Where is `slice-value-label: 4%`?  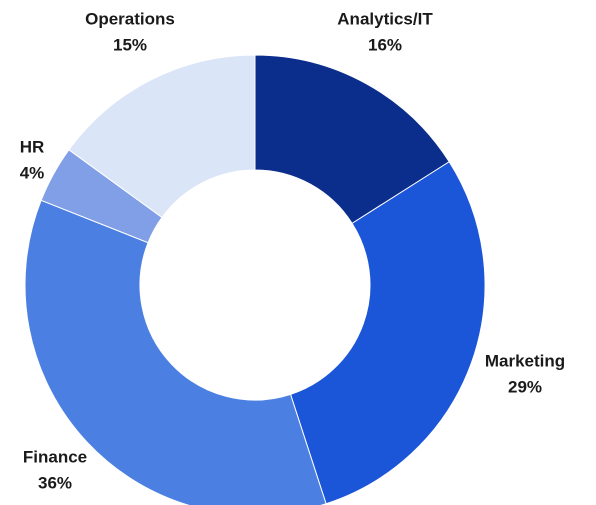 slice-value-label: 4% is located at coordinates (32, 172).